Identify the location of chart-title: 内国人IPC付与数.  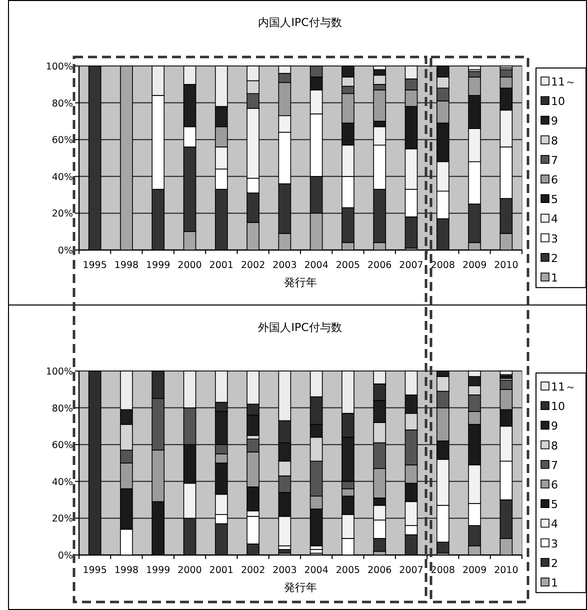
(300, 22).